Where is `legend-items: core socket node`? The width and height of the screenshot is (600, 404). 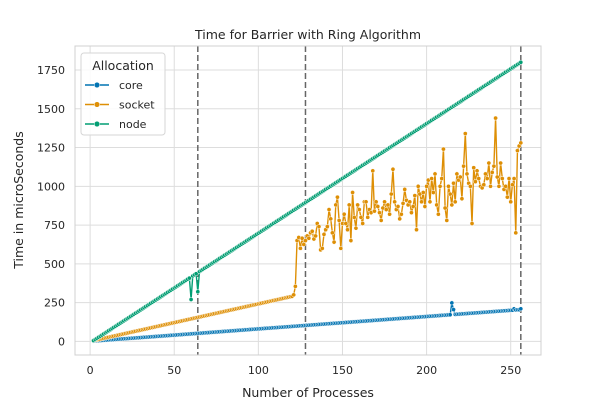
legend-items: core socket node is located at coordinates (120, 105).